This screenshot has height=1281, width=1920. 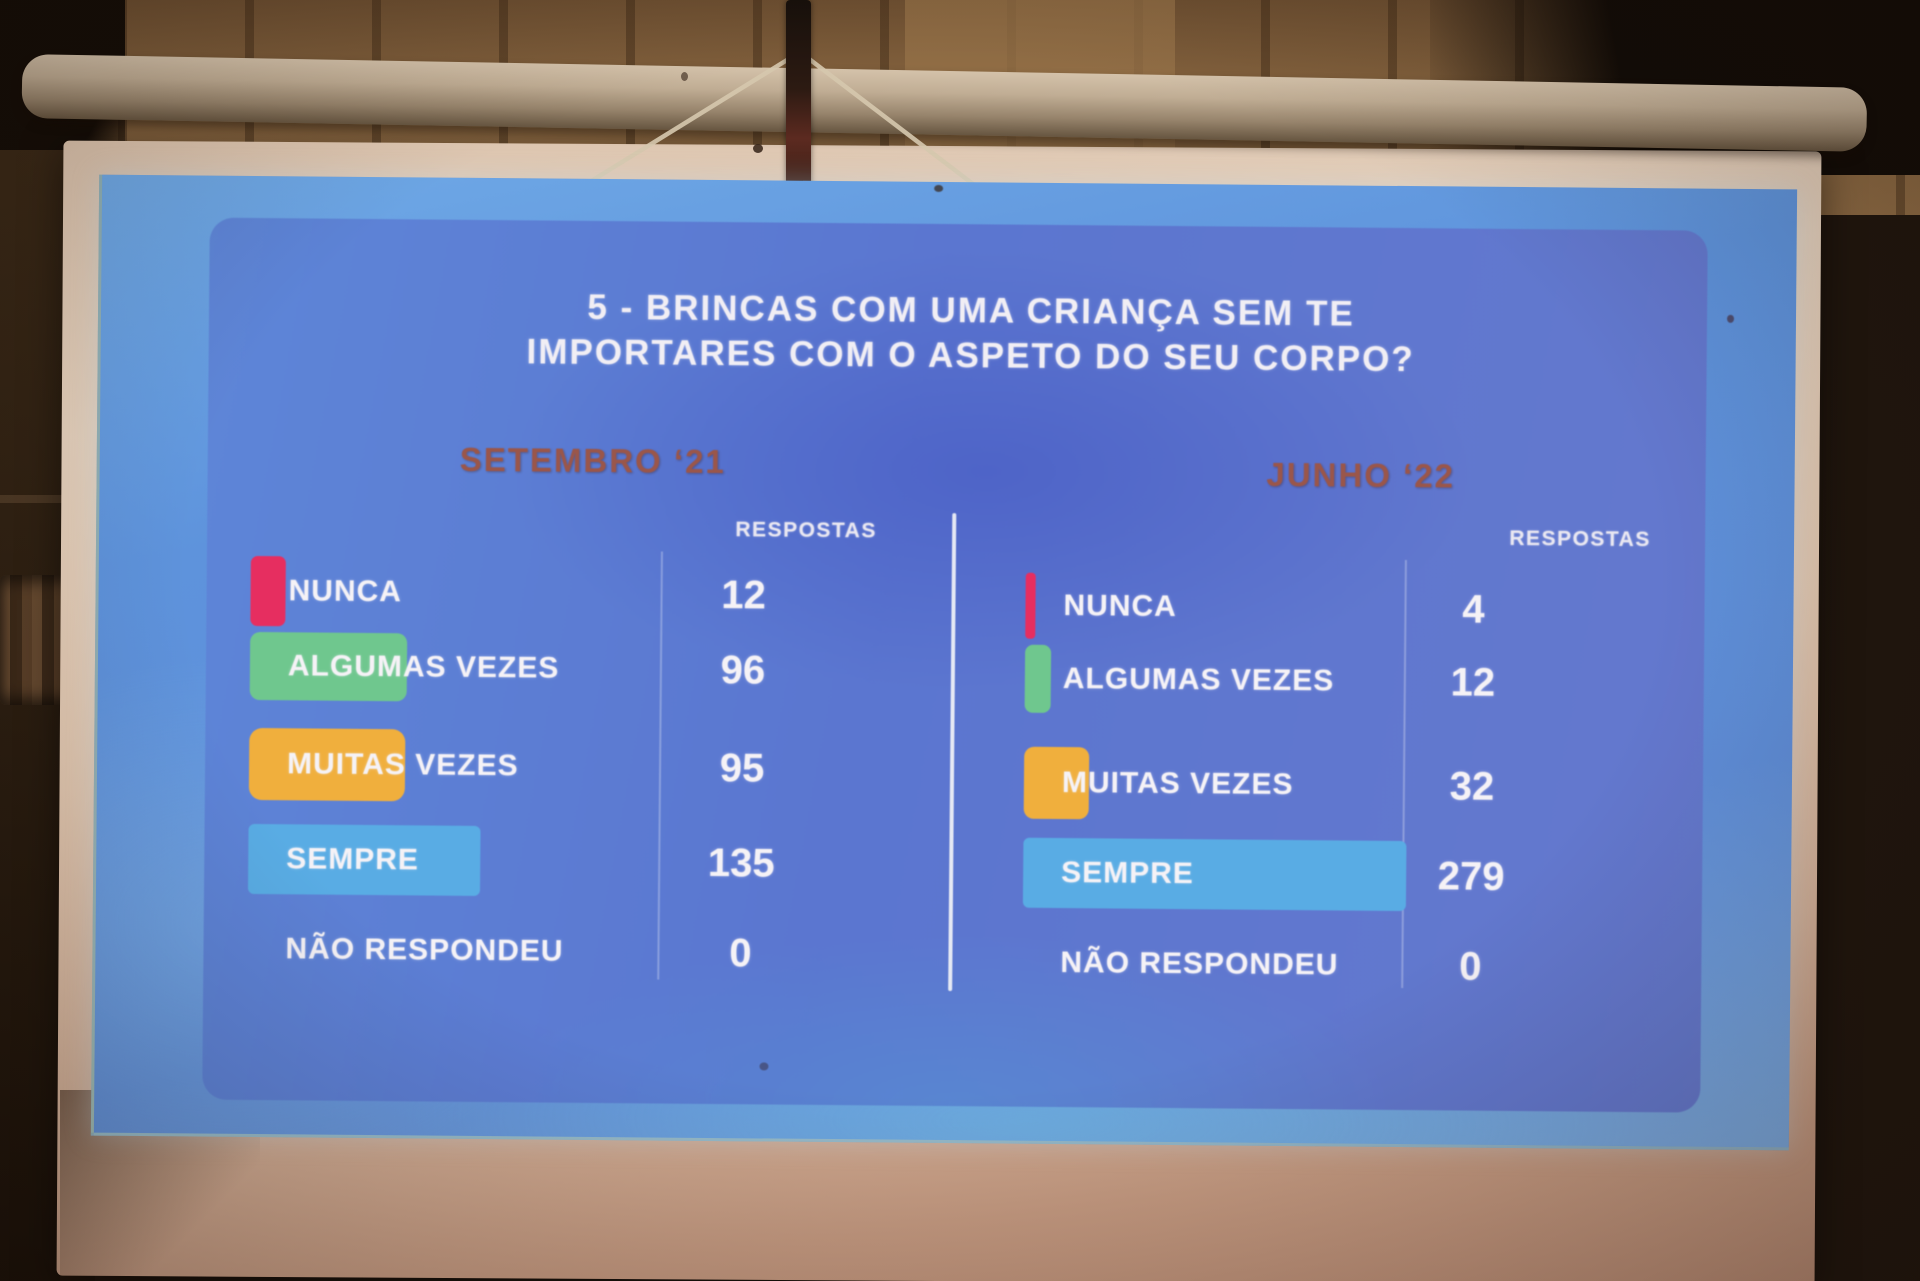 I want to click on row-value: 95, so click(x=742, y=768).